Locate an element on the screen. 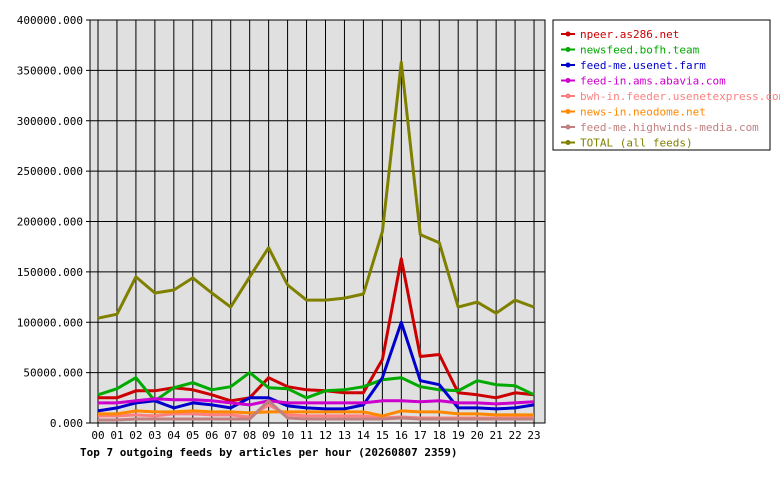 Image resolution: width=780 pixels, height=480 pixels. x-tick-label: 13 is located at coordinates (344, 435).